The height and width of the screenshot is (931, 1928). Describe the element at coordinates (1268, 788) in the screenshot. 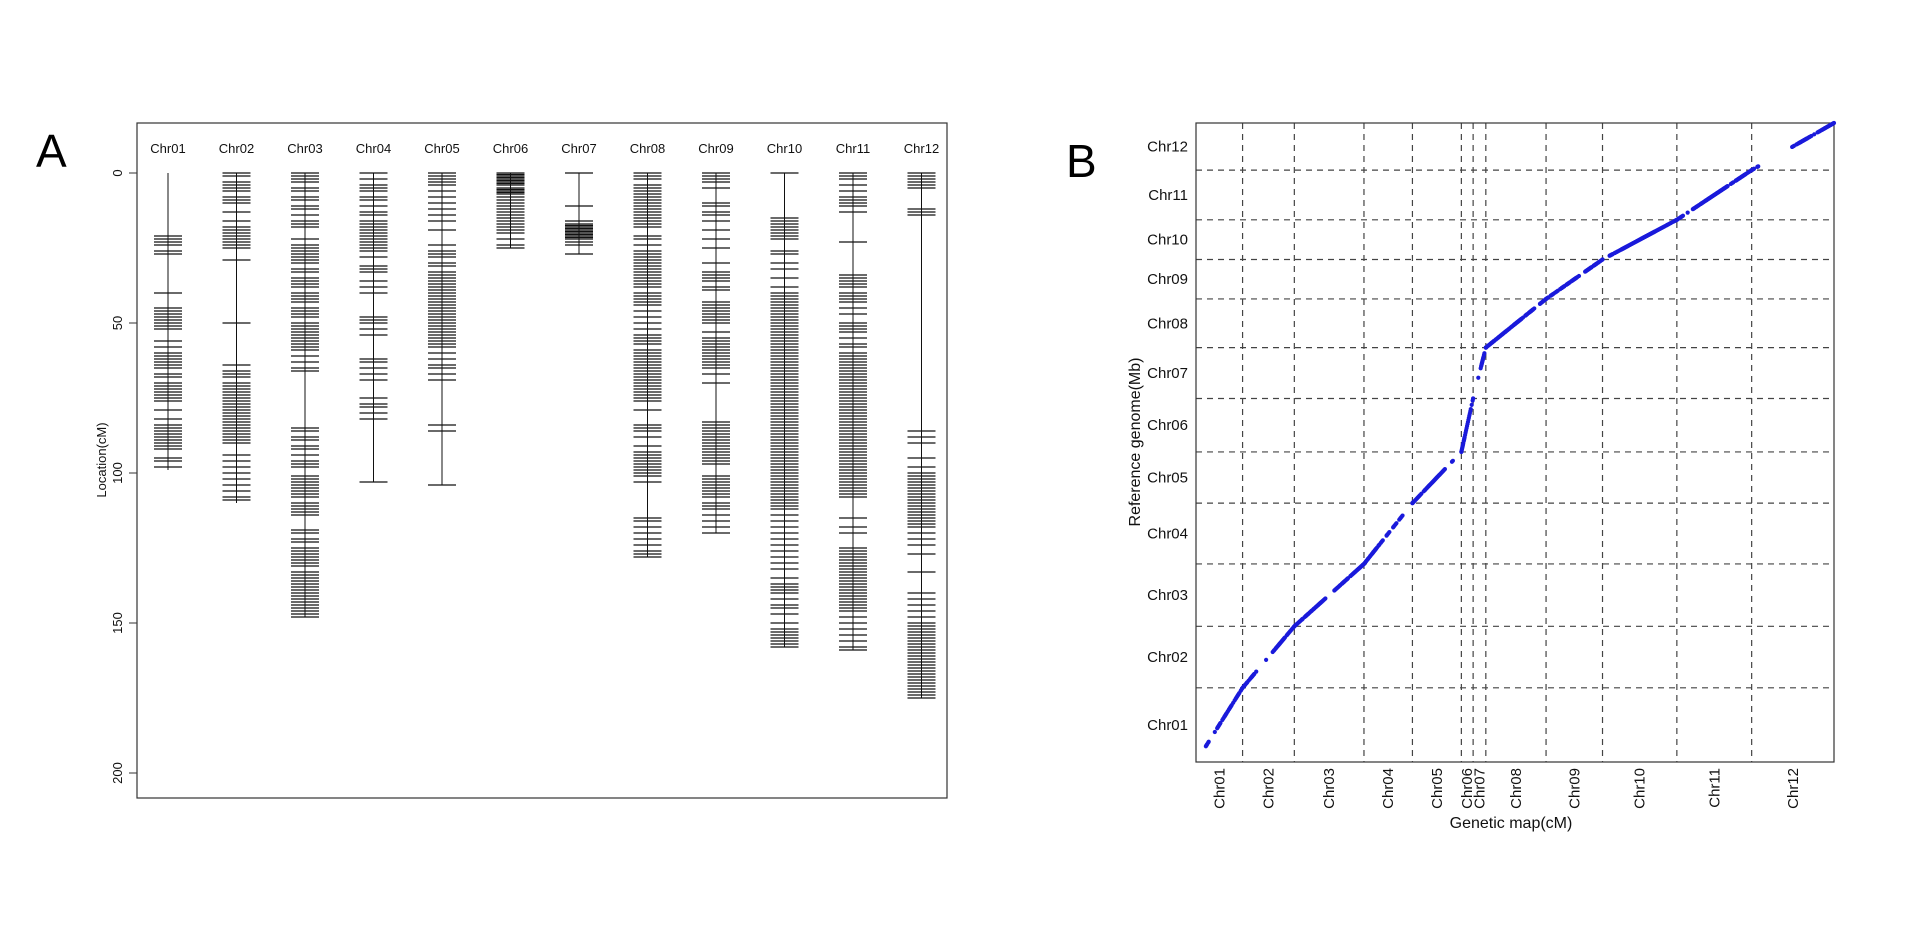

I see `x-axis-chromosome-label: Chr02` at that location.